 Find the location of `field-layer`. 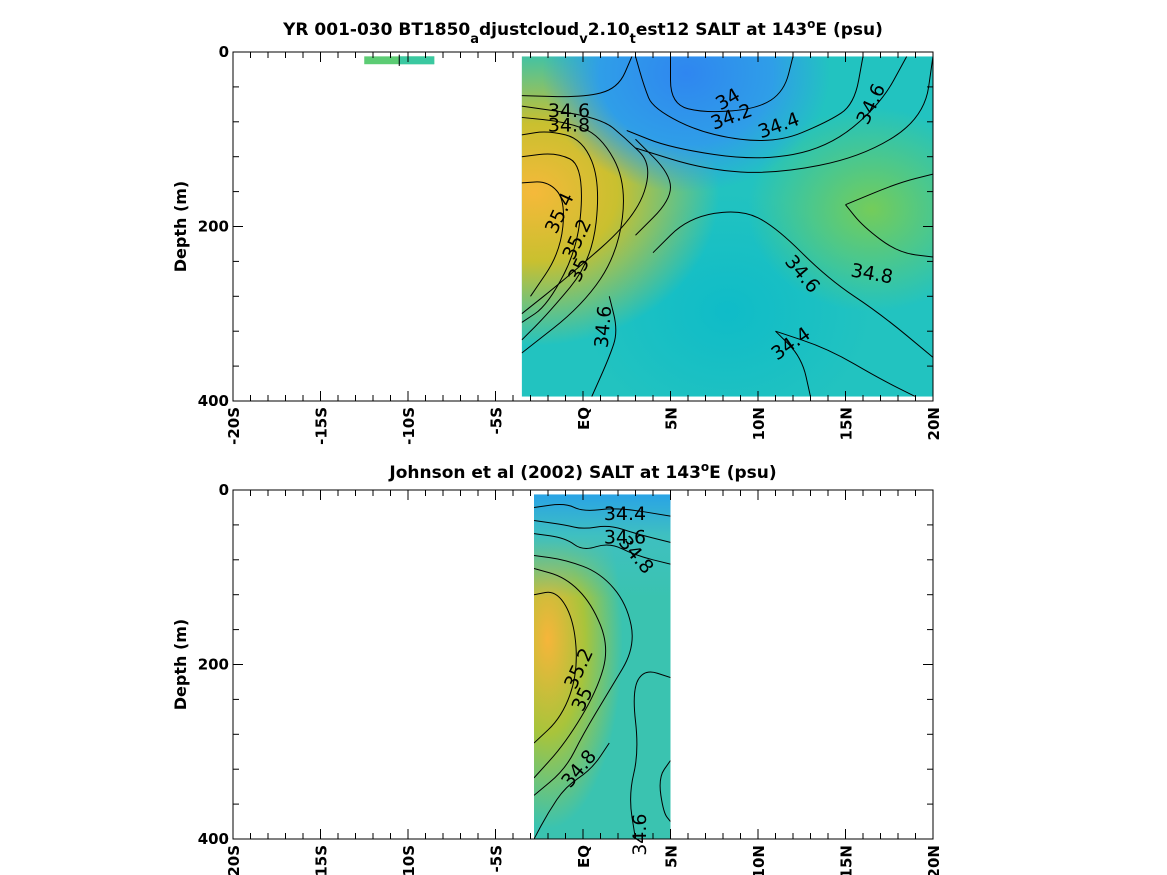

field-layer is located at coordinates (602, 666).